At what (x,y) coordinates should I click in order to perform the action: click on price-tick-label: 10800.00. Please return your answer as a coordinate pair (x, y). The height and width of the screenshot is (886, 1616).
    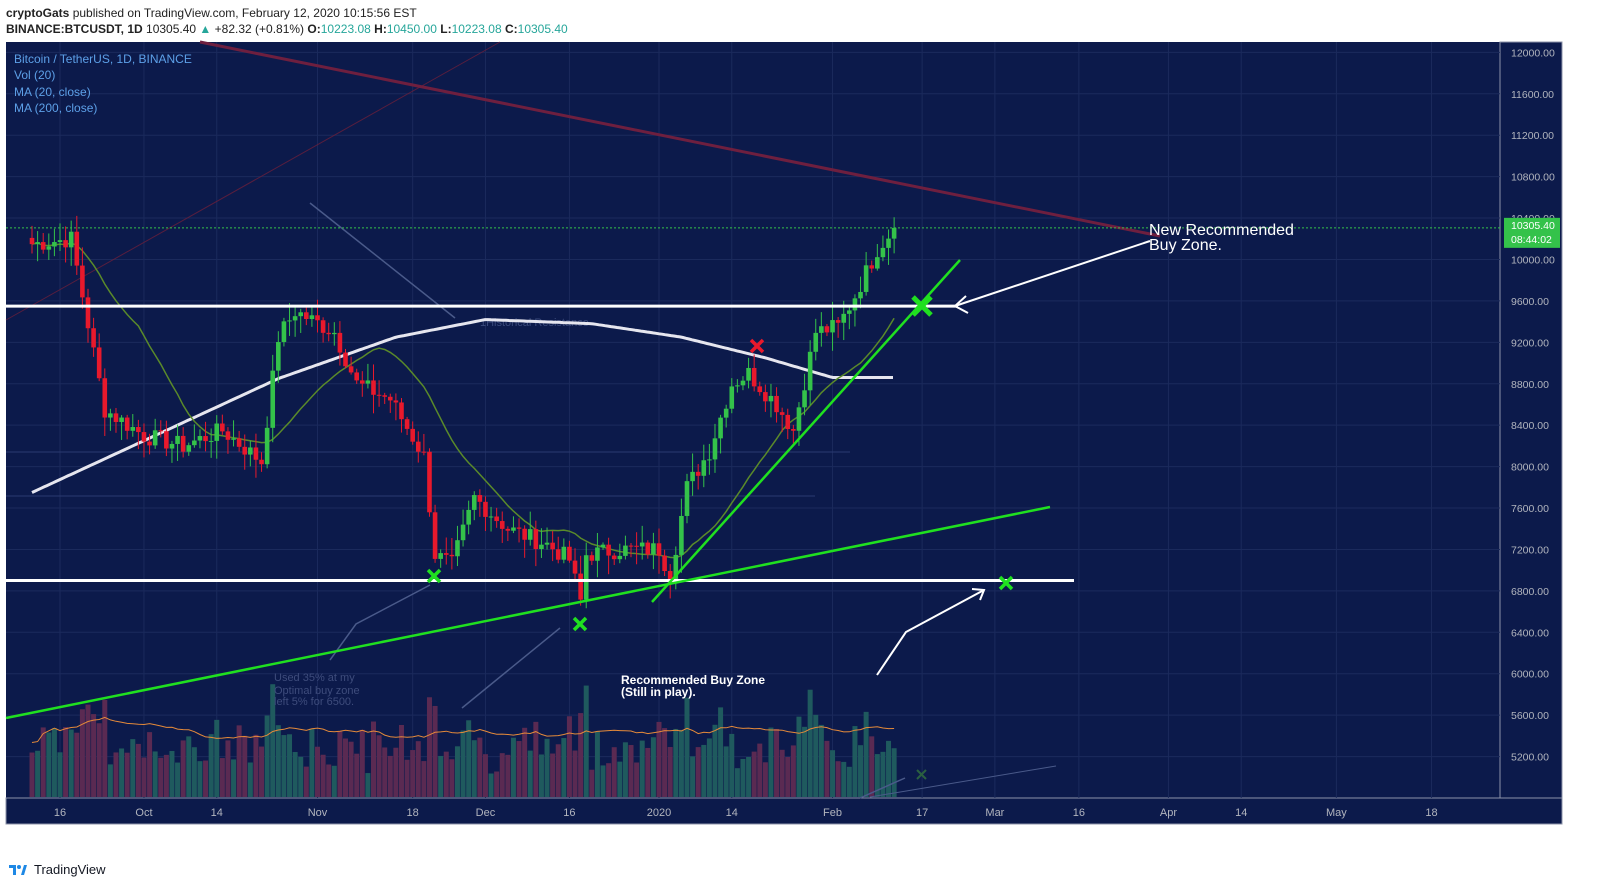
    Looking at the image, I should click on (1533, 178).